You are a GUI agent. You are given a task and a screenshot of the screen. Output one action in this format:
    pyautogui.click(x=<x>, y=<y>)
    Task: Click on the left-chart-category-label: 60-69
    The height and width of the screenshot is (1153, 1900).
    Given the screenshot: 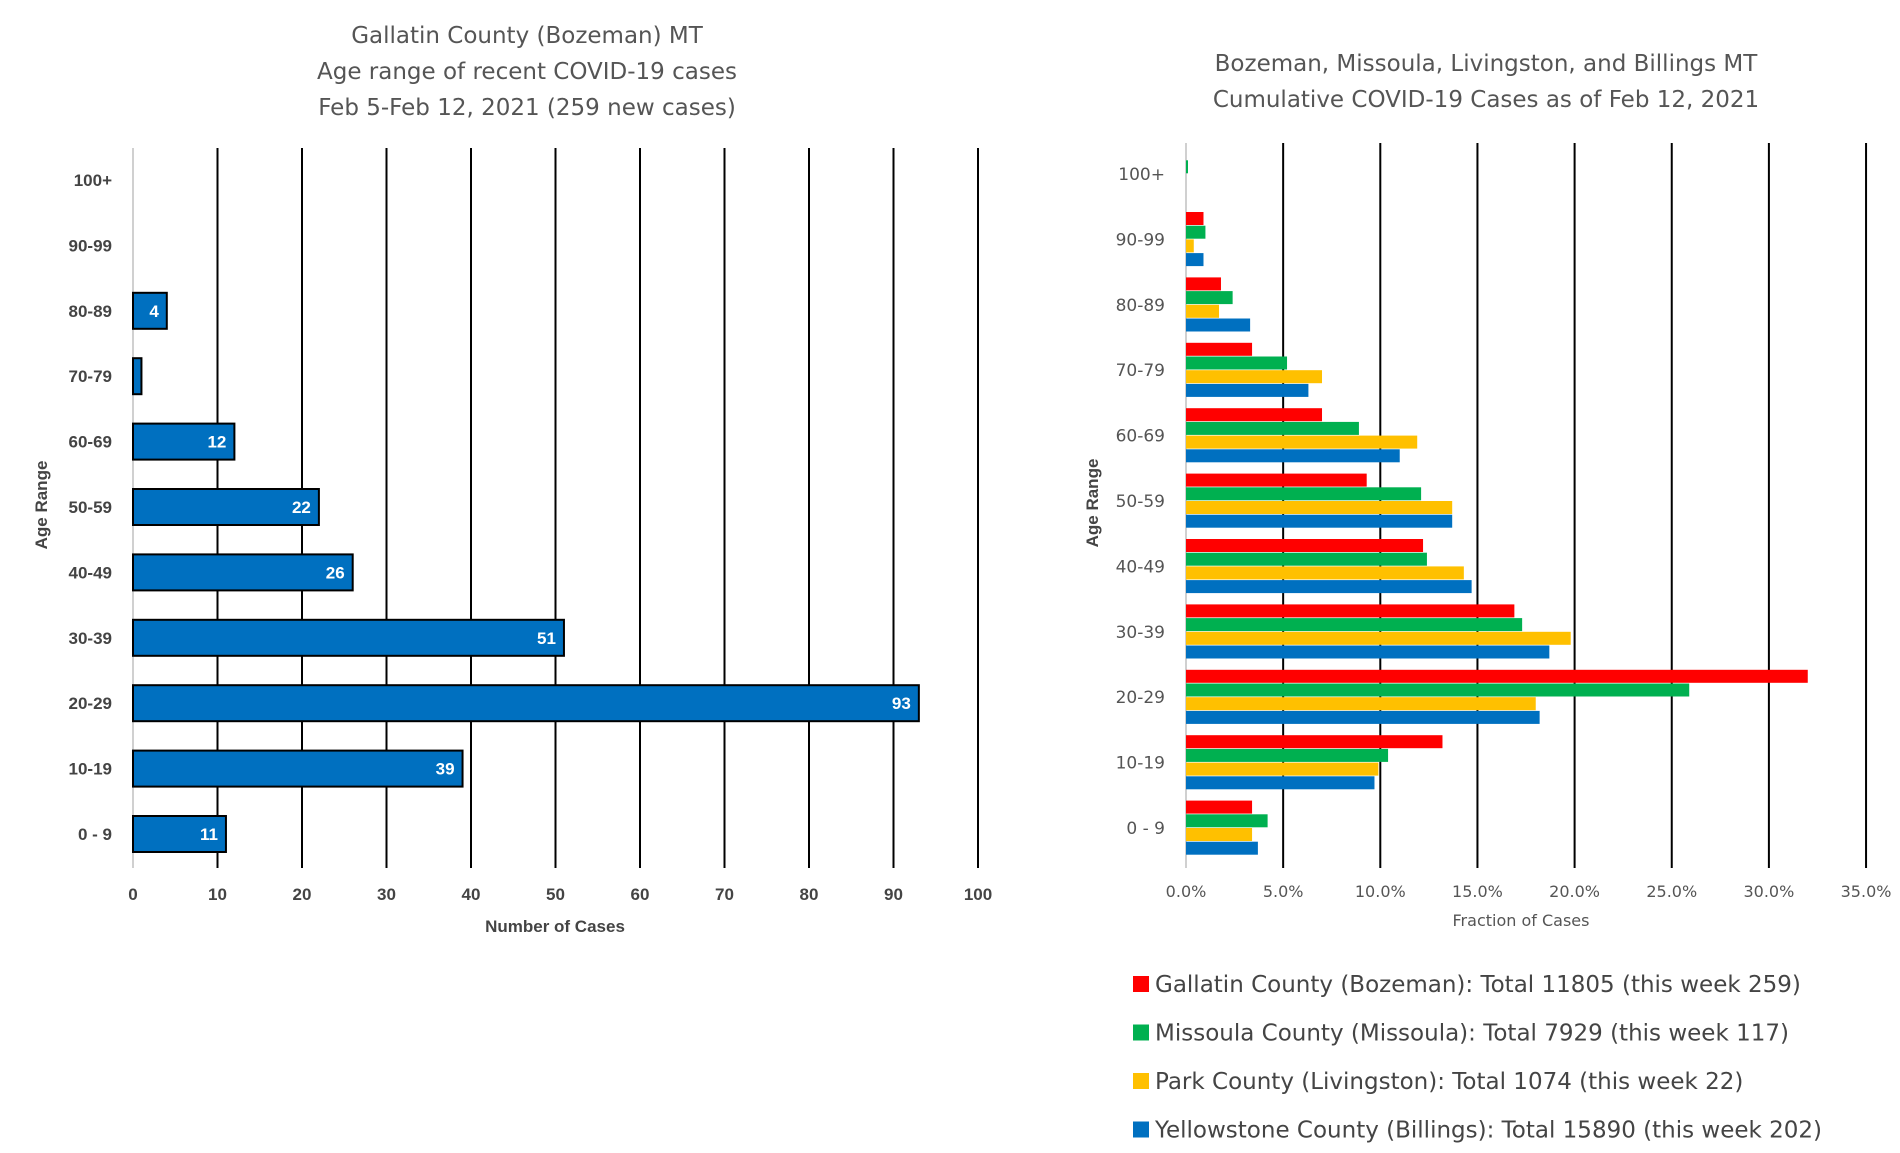 What is the action you would take?
    pyautogui.click(x=90, y=442)
    